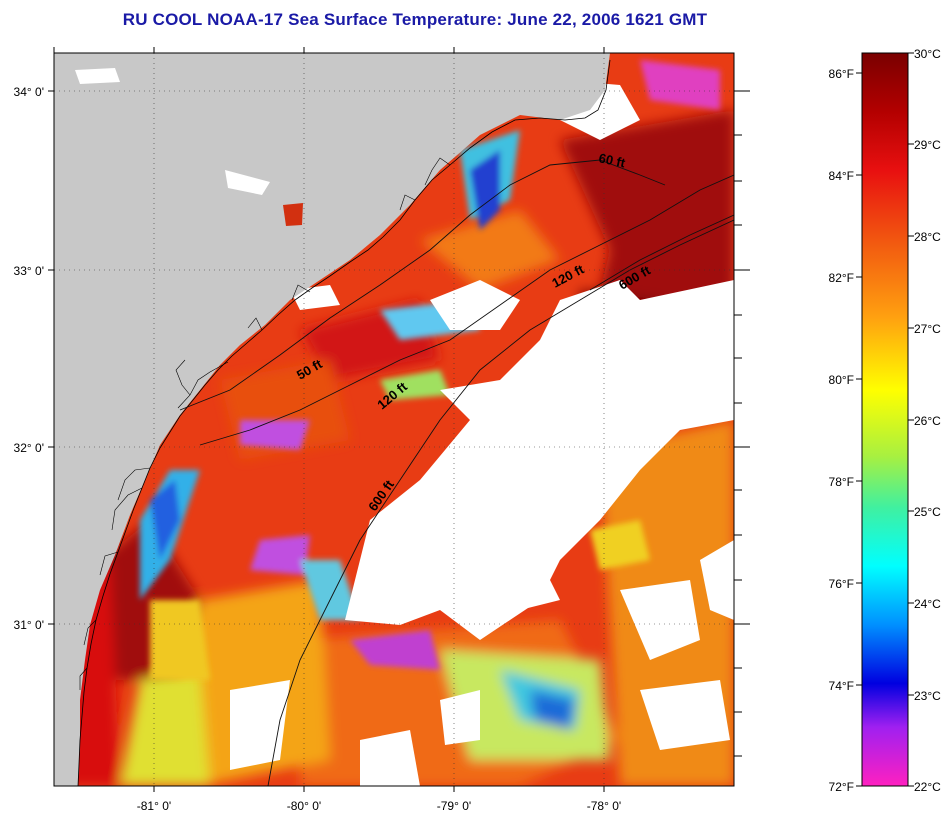 The height and width of the screenshot is (817, 952). Describe the element at coordinates (927, 421) in the screenshot. I see `colorbar-c-label: 26°C` at that location.